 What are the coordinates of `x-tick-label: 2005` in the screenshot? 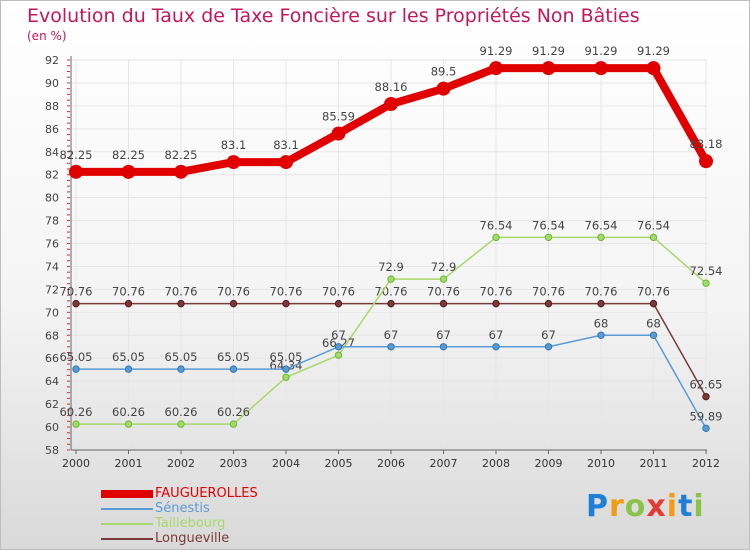 It's located at (339, 463).